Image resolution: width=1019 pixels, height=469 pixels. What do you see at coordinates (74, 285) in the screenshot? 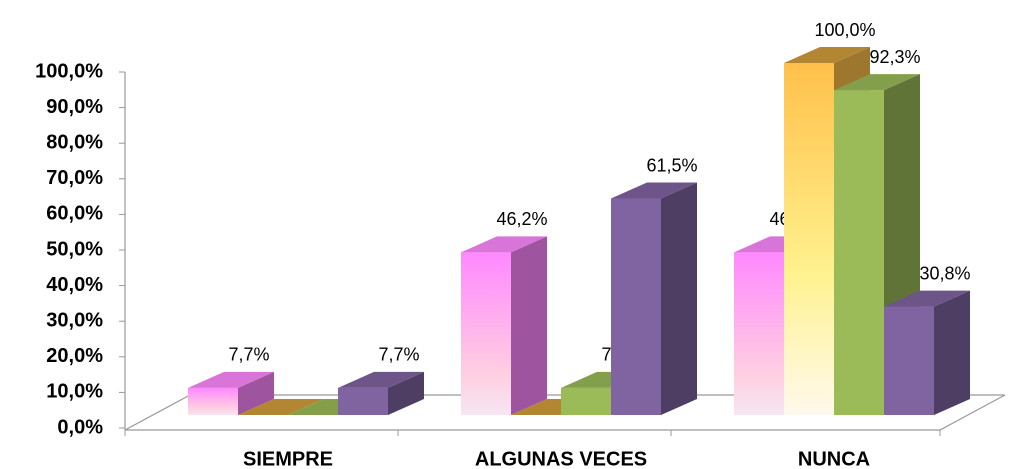
I see `y-tick-label: 40,0%` at bounding box center [74, 285].